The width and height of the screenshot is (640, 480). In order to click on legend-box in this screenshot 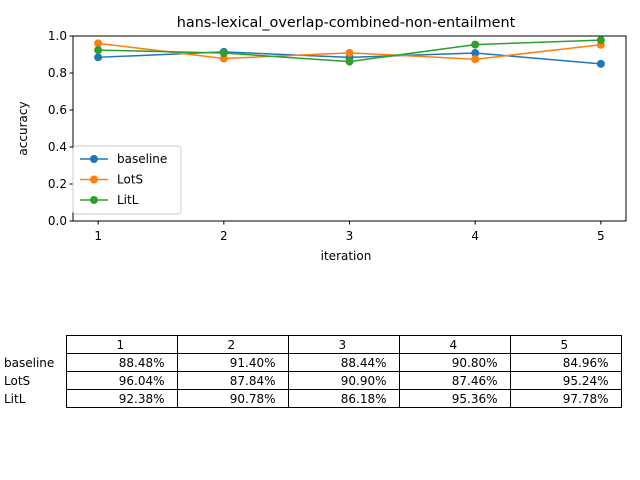, I will do `click(127, 180)`.